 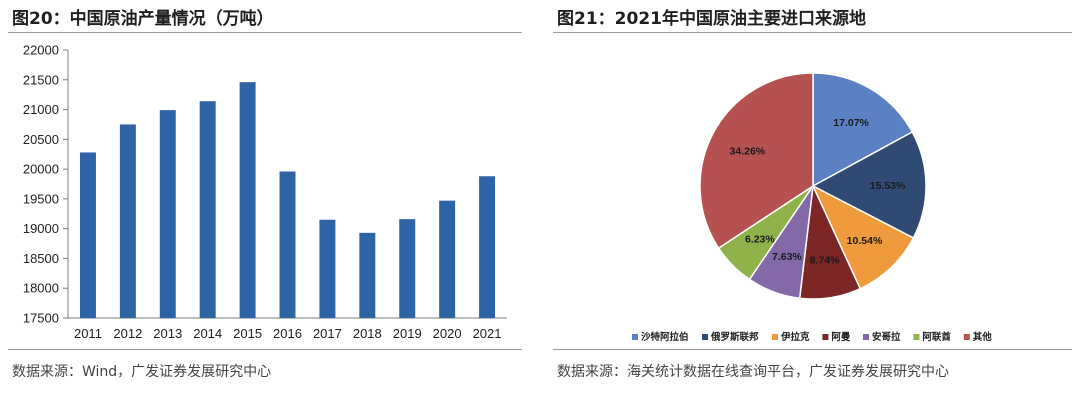 I want to click on legend-label: 沙特阿拉伯, so click(x=665, y=337).